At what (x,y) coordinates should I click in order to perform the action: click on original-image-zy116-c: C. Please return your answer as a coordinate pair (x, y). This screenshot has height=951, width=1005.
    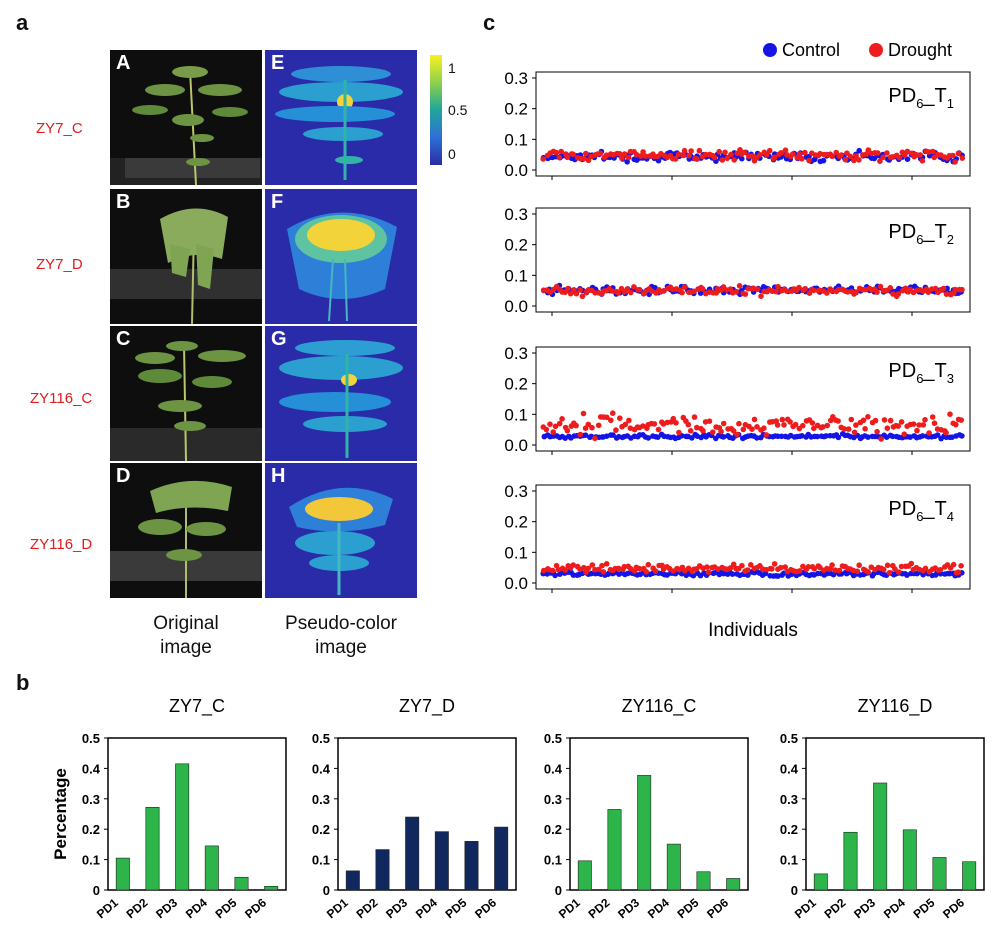
    Looking at the image, I should click on (186, 393).